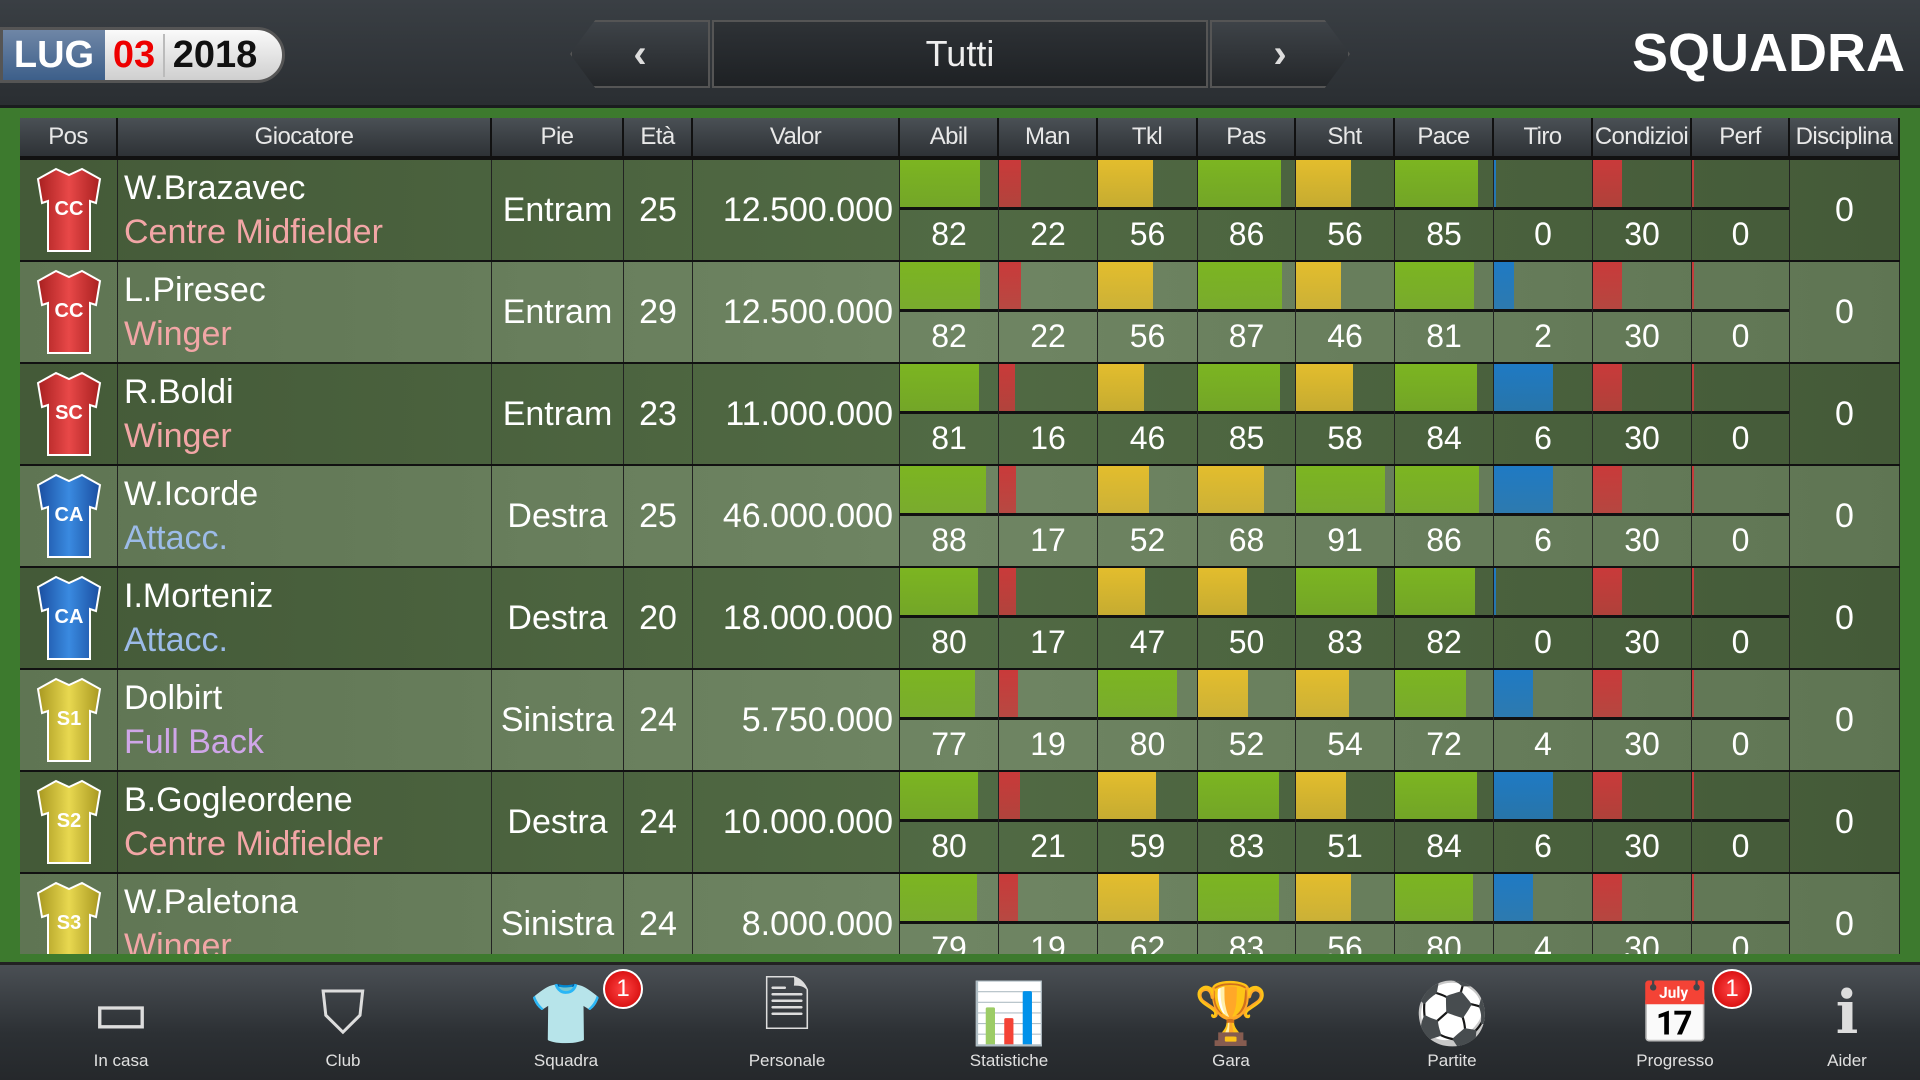  Describe the element at coordinates (558, 137) in the screenshot. I see `column-header-2: Pie` at that location.